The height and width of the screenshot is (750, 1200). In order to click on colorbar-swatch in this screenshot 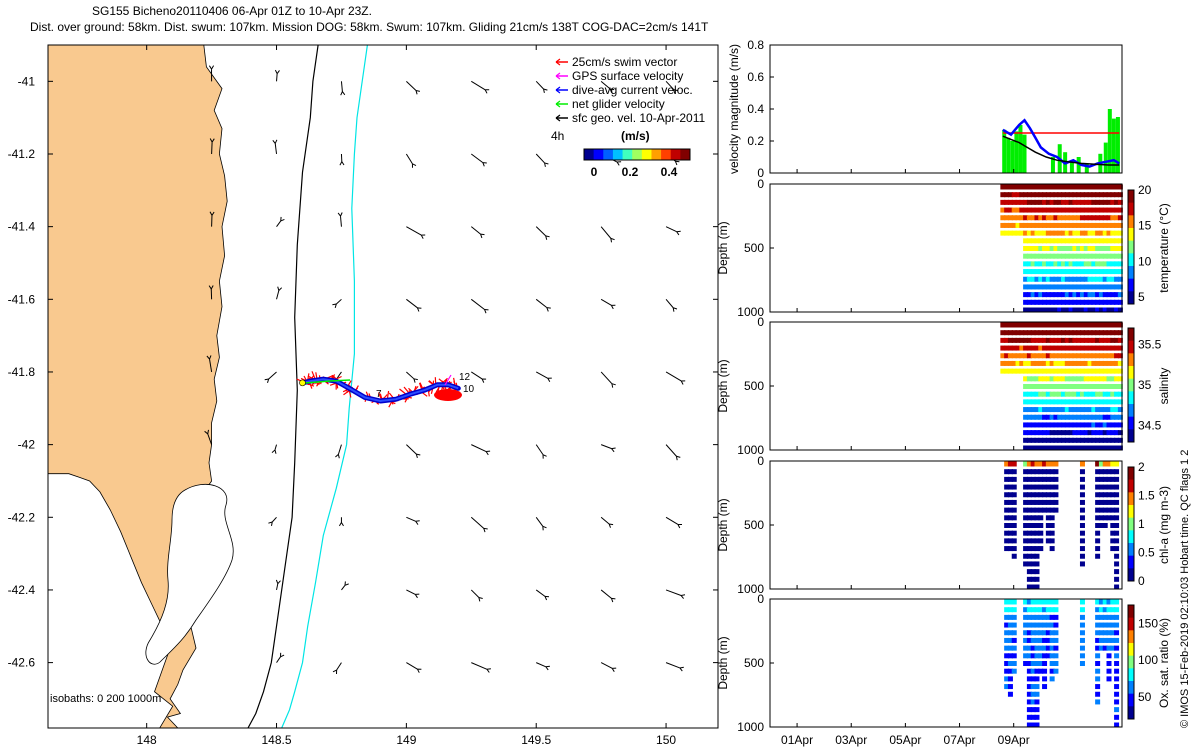, I will do `click(656, 154)`.